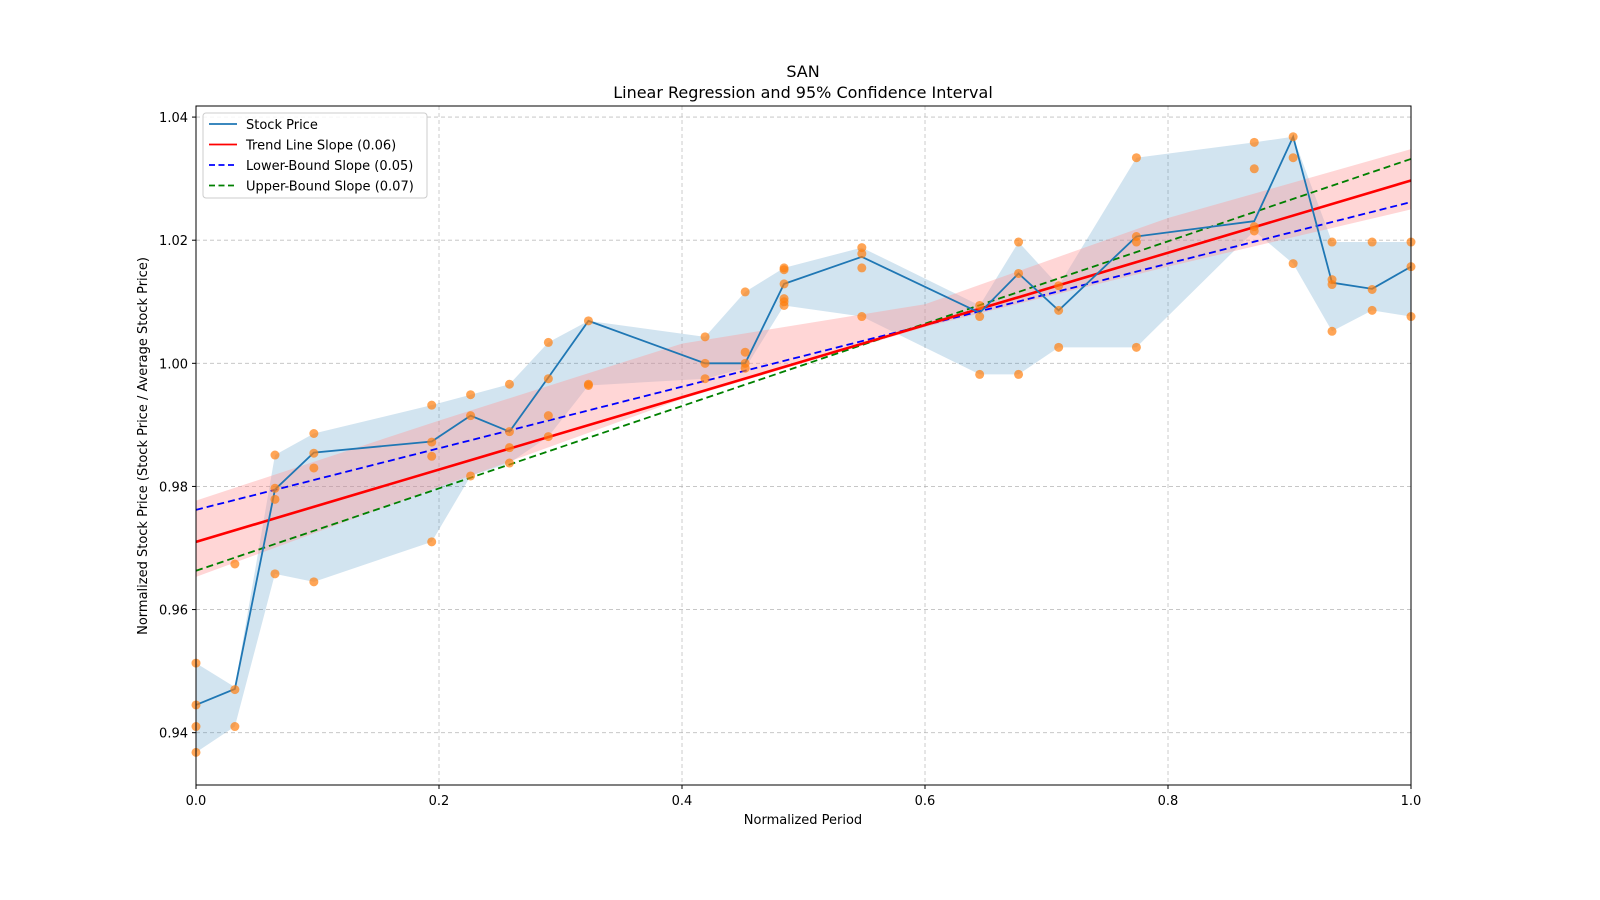 This screenshot has width=1600, height=900. What do you see at coordinates (925, 801) in the screenshot?
I see `x-tick-label: 0.6` at bounding box center [925, 801].